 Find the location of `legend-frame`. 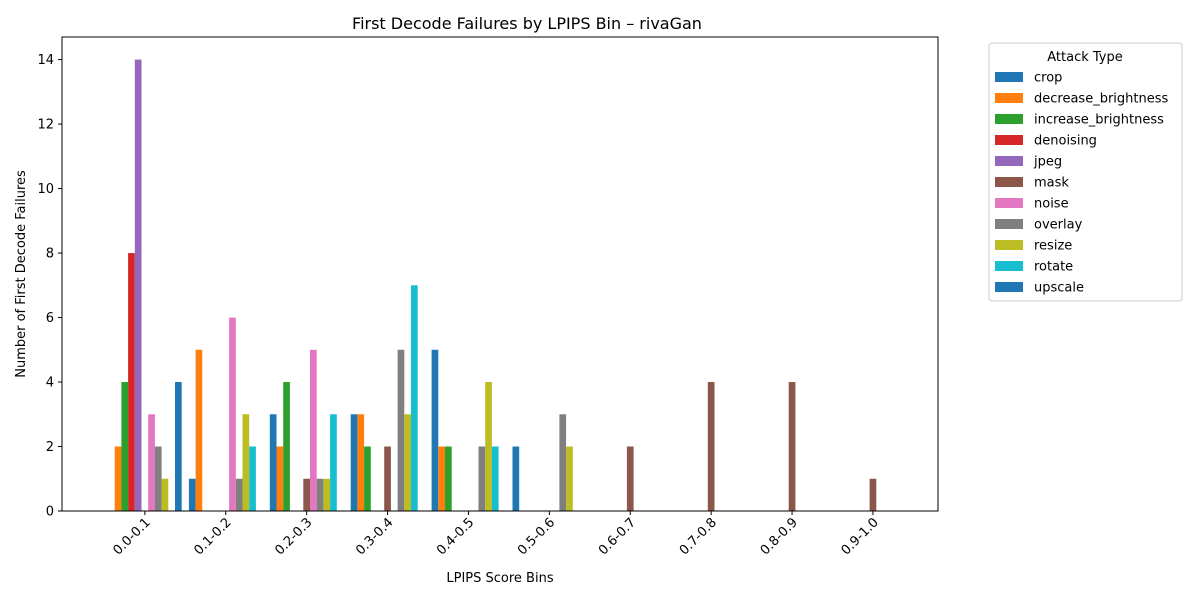

legend-frame is located at coordinates (1085, 172).